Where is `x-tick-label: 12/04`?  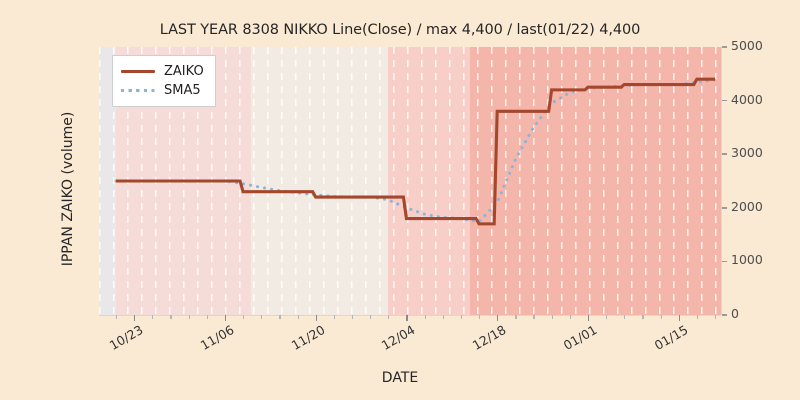
x-tick-label: 12/04 is located at coordinates (398, 338).